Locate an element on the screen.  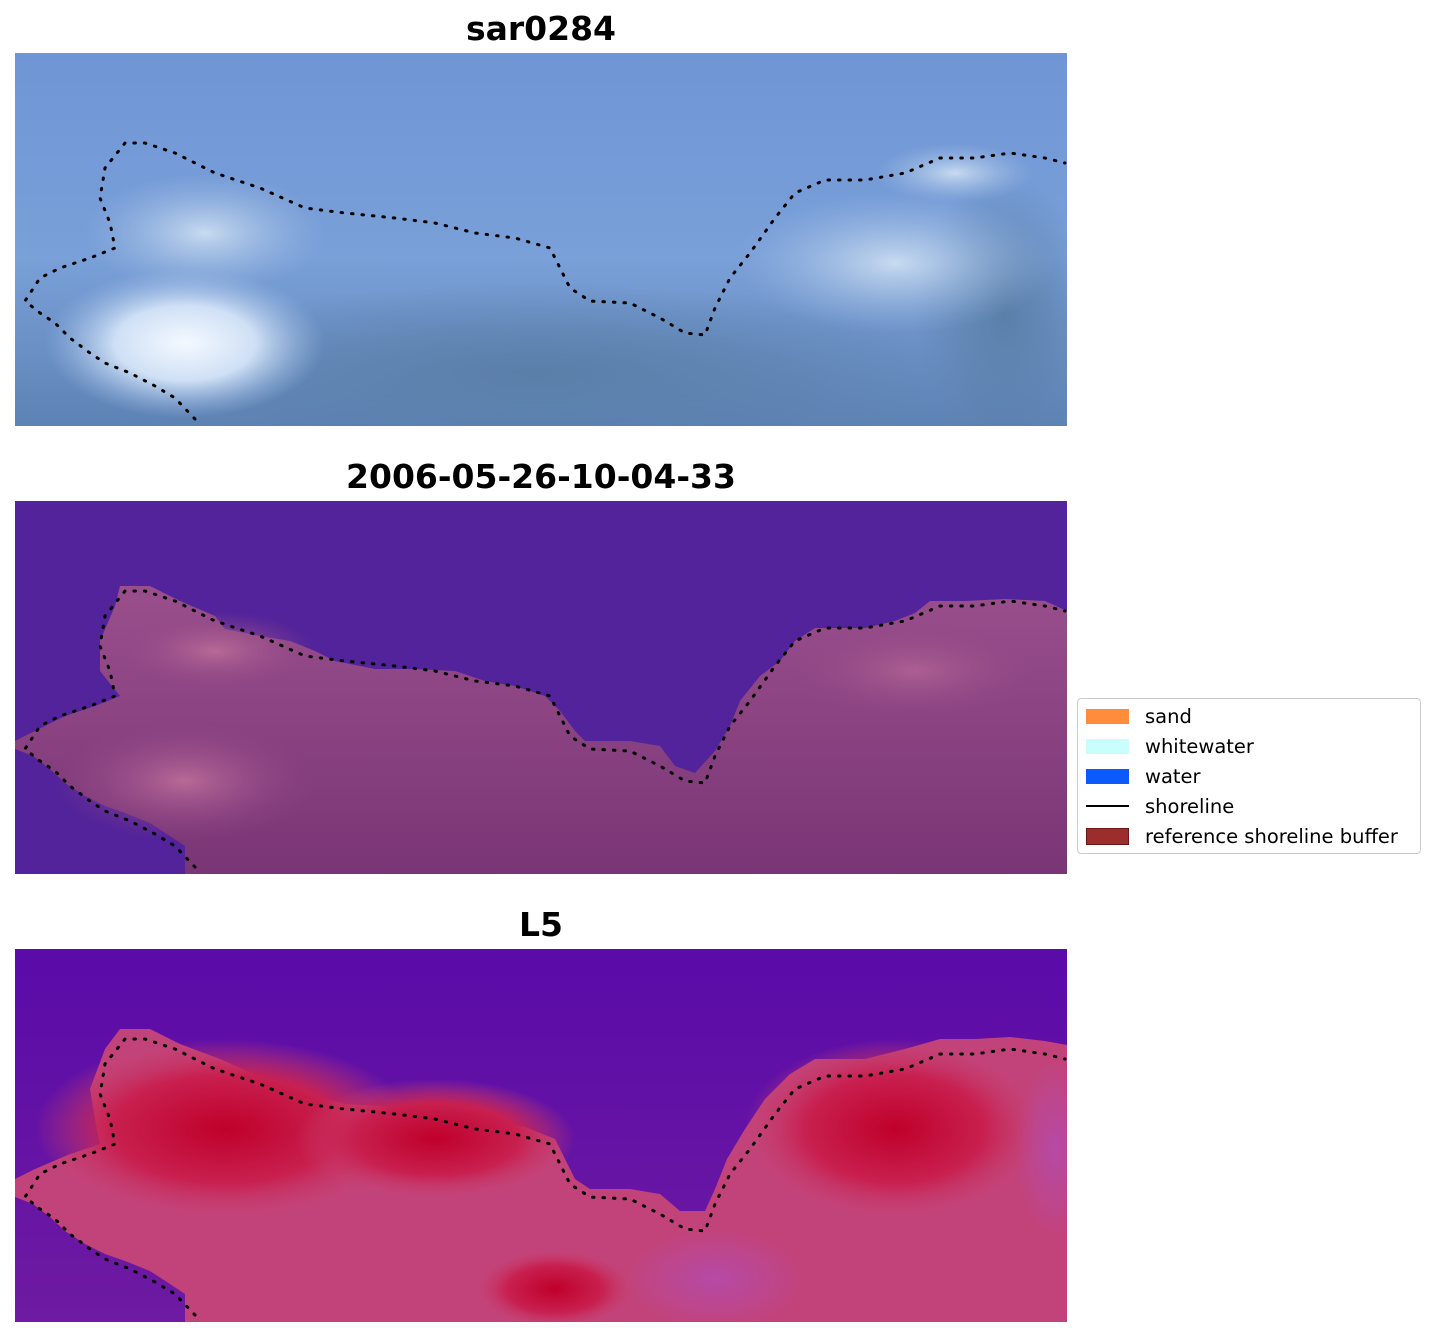
legend-item-sand: sand is located at coordinates (1139, 716).